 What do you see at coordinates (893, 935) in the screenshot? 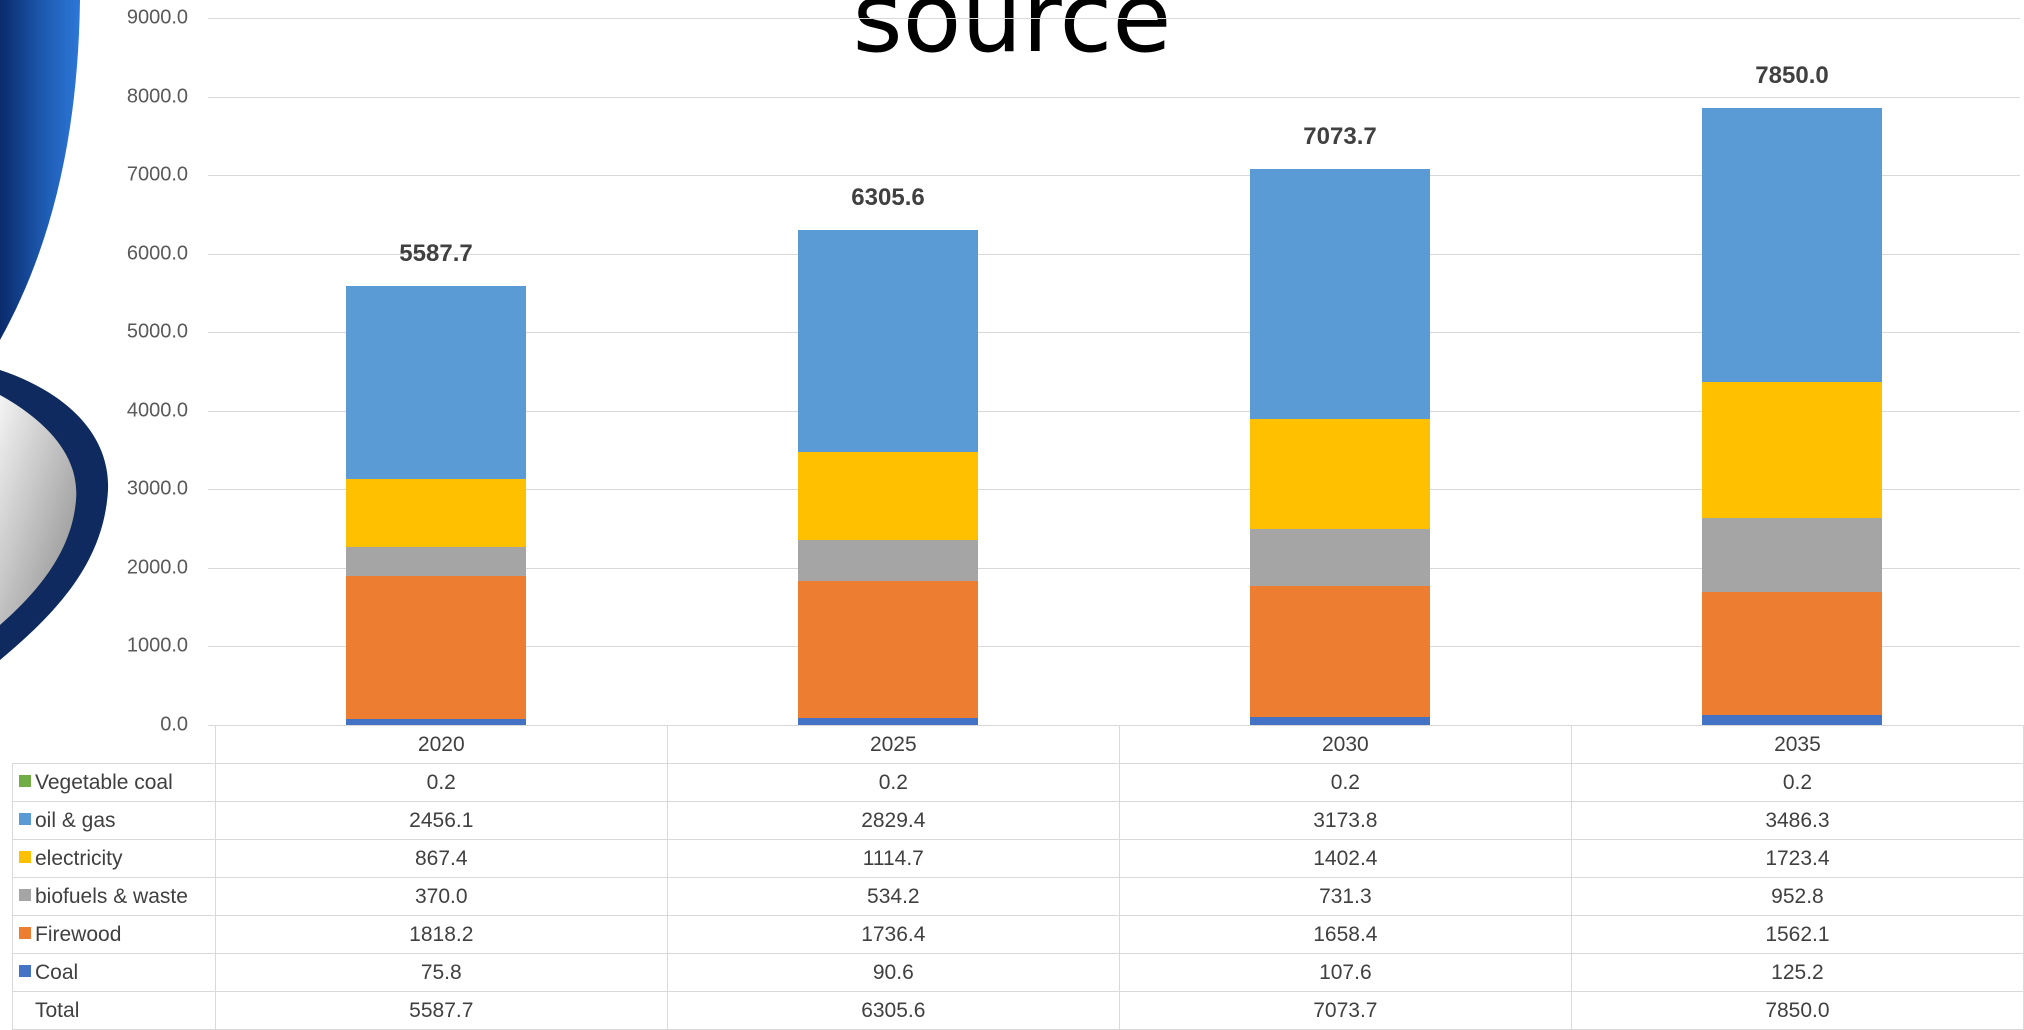
I see `table-cell: 1736.4` at bounding box center [893, 935].